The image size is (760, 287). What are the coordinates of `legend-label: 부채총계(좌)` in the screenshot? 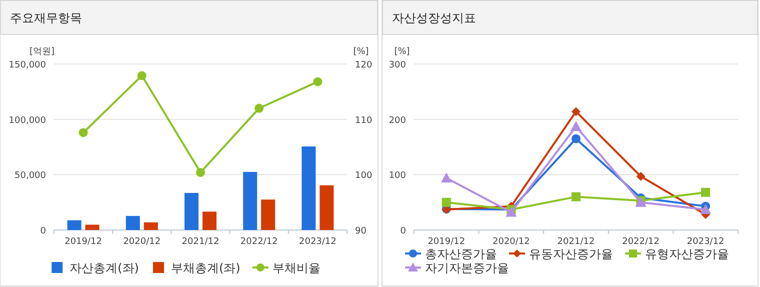 It's located at (205, 268).